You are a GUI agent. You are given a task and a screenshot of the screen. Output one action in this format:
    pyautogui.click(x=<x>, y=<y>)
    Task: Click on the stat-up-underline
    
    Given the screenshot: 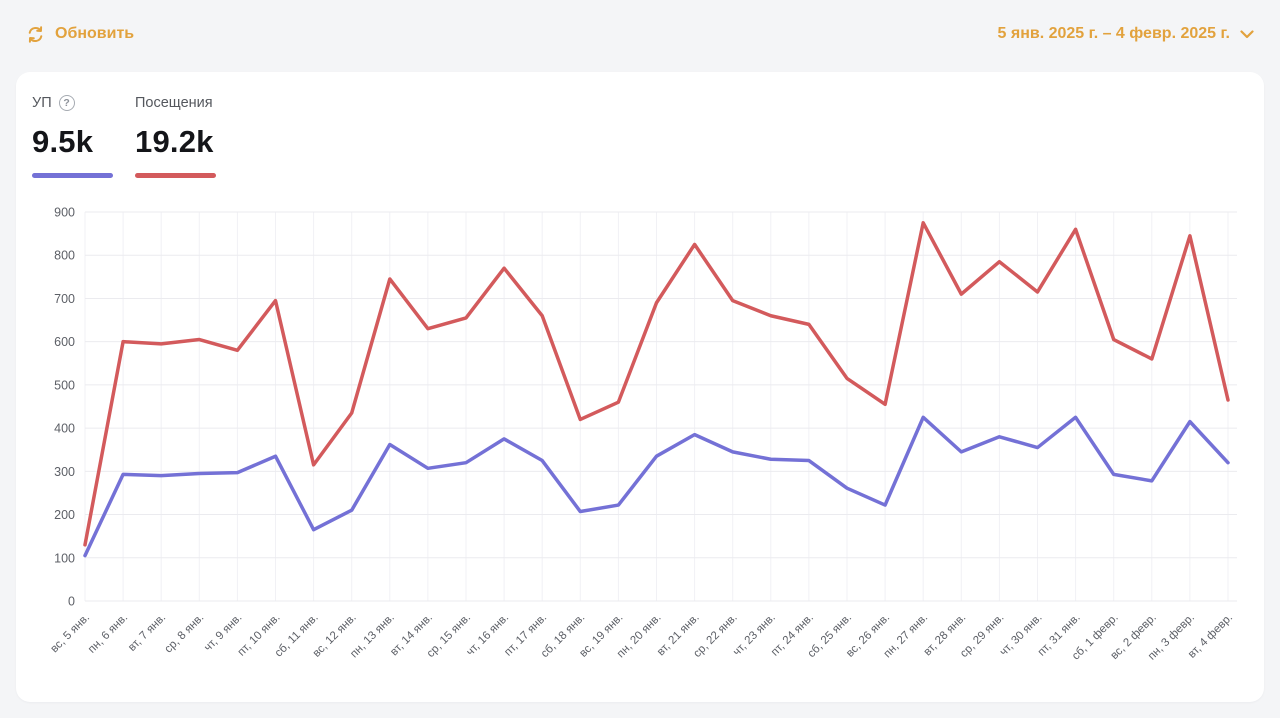 What is the action you would take?
    pyautogui.click(x=72, y=176)
    